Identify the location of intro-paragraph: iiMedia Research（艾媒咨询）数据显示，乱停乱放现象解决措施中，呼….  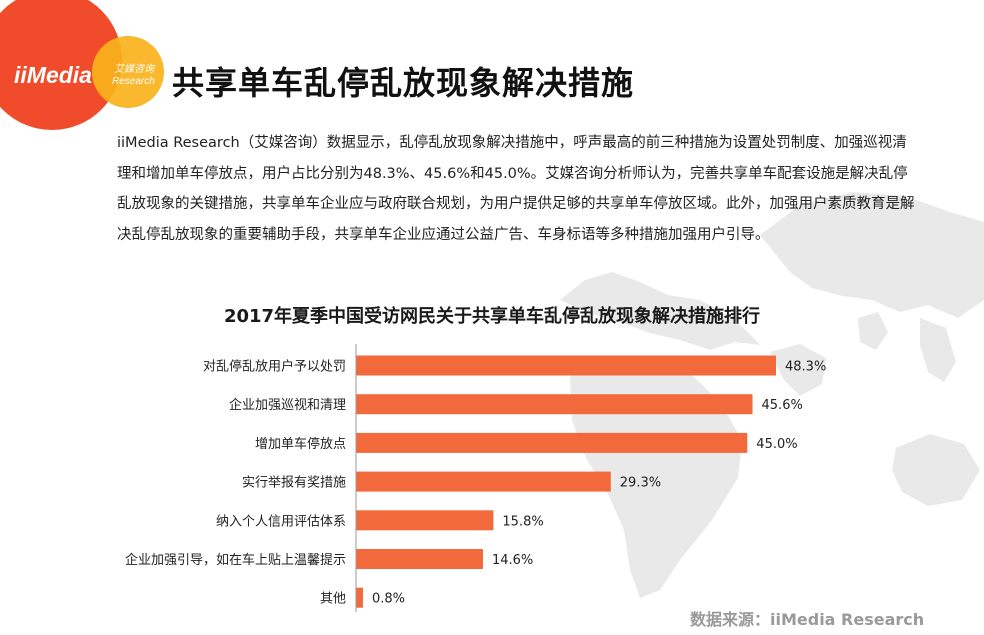
(516, 189).